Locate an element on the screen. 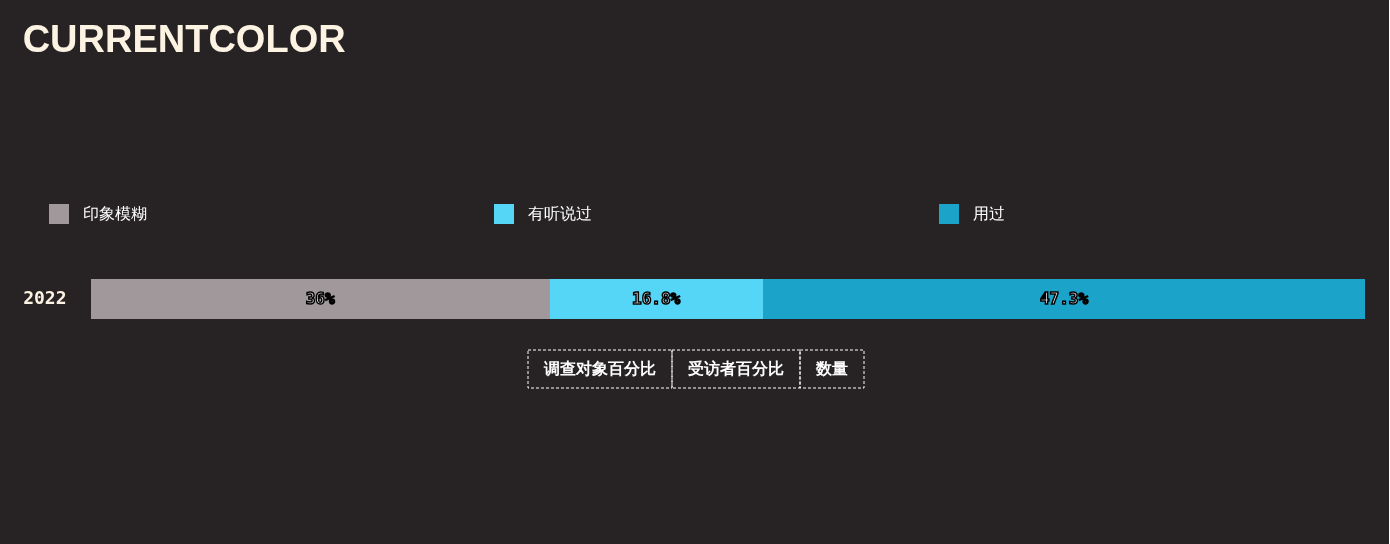 This screenshot has width=1390, height=544. data-label: 16.8% is located at coordinates (656, 298).